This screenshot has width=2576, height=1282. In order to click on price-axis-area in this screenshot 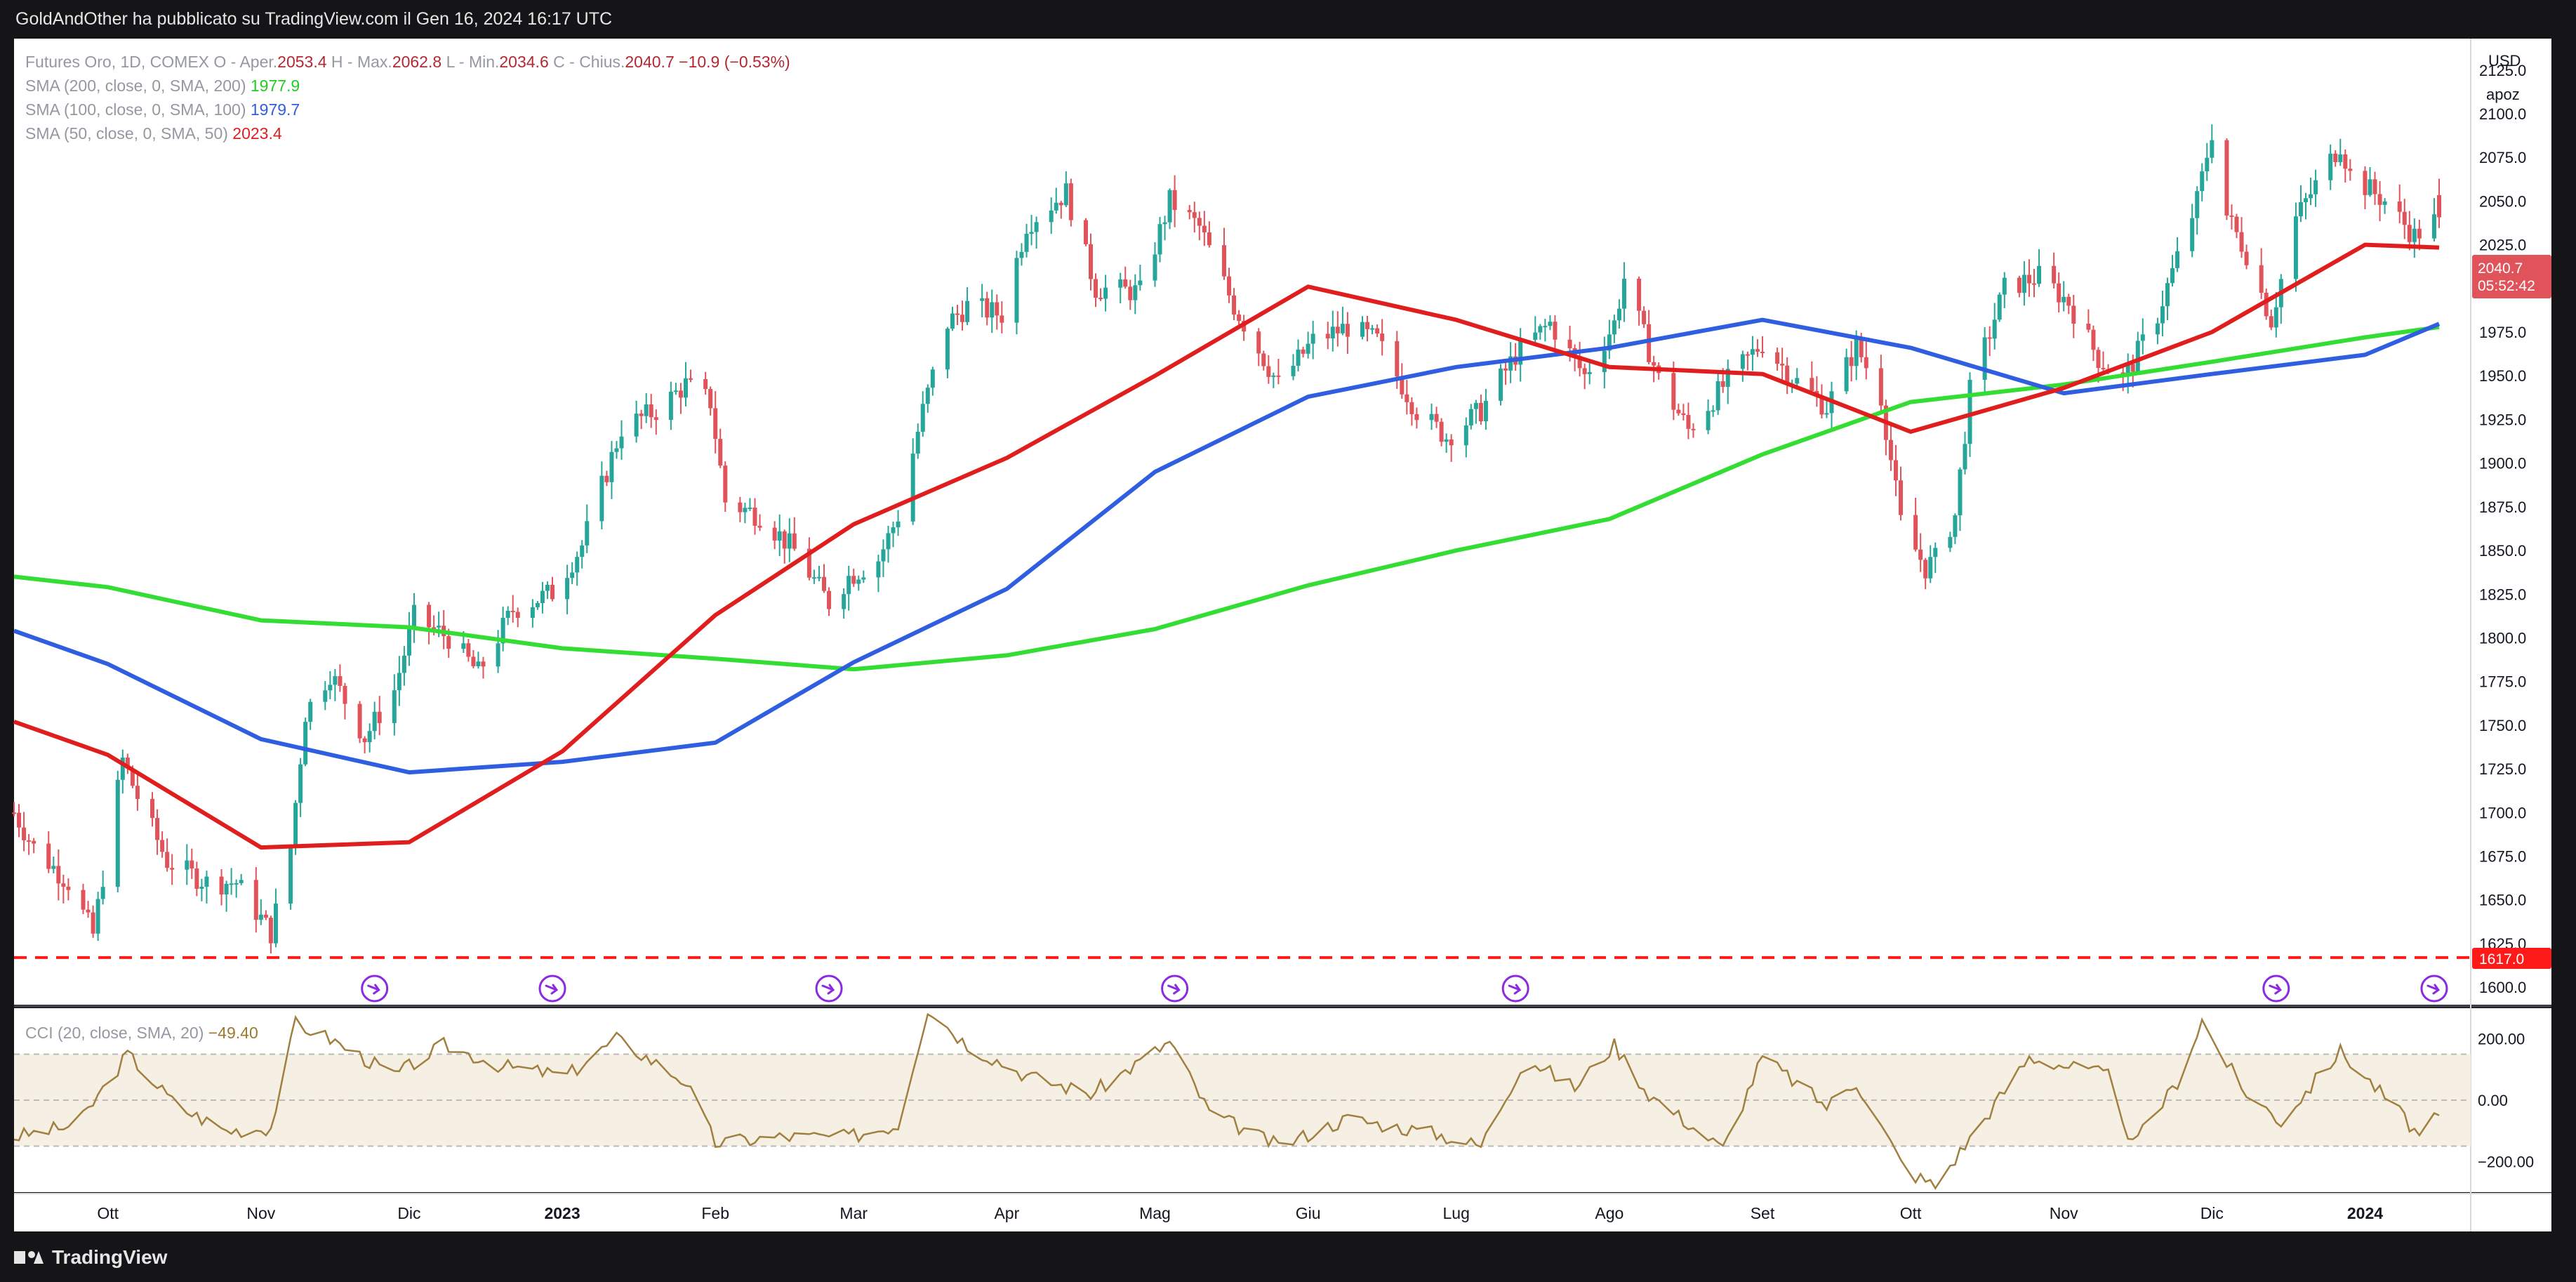, I will do `click(2511, 522)`.